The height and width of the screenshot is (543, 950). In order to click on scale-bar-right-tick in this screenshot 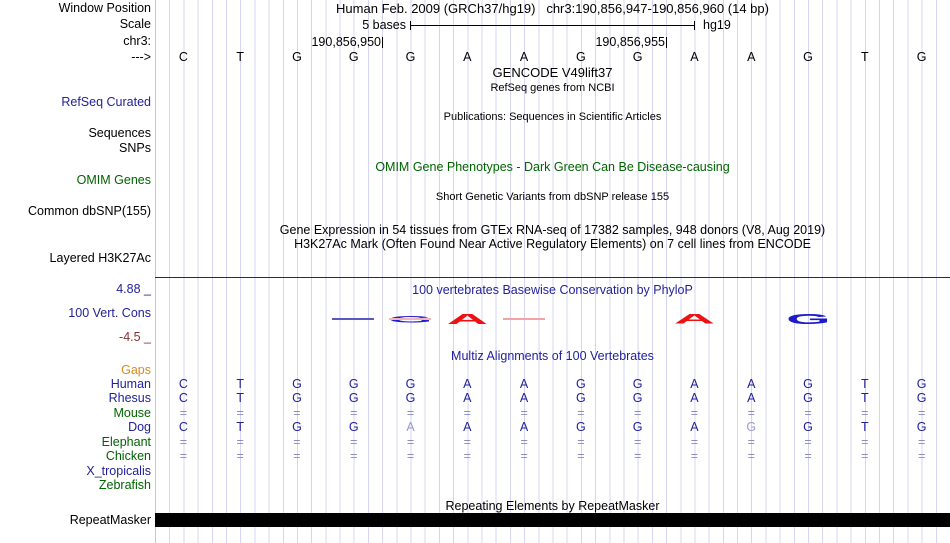, I will do `click(694, 25)`.